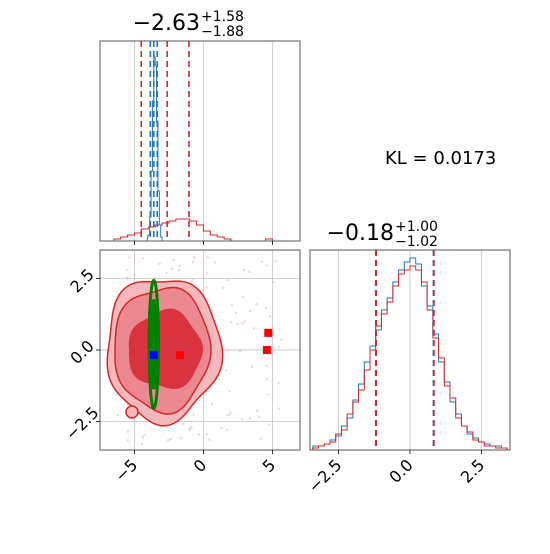 The height and width of the screenshot is (554, 550). Describe the element at coordinates (440, 158) in the screenshot. I see `kl-annotation: KL = 0.0173` at that location.